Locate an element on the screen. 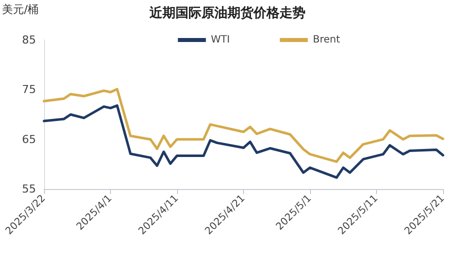 The image size is (455, 266). y-tick-label: 85 is located at coordinates (29, 40).